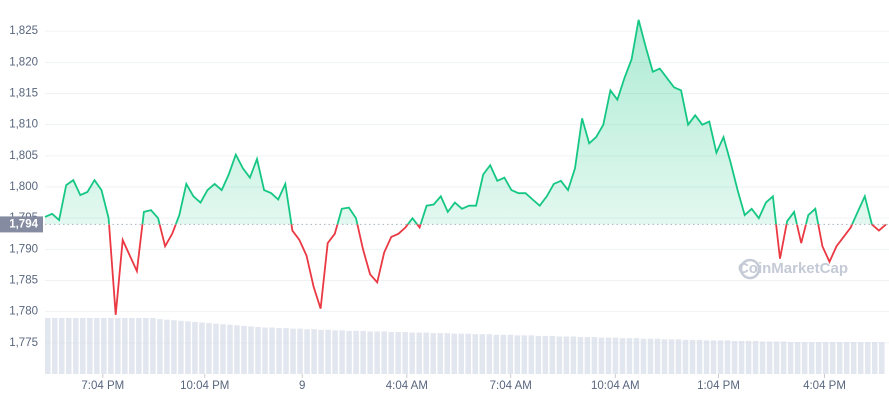  Describe the element at coordinates (102, 386) in the screenshot. I see `x-tick-label: 7:04 PM` at that location.